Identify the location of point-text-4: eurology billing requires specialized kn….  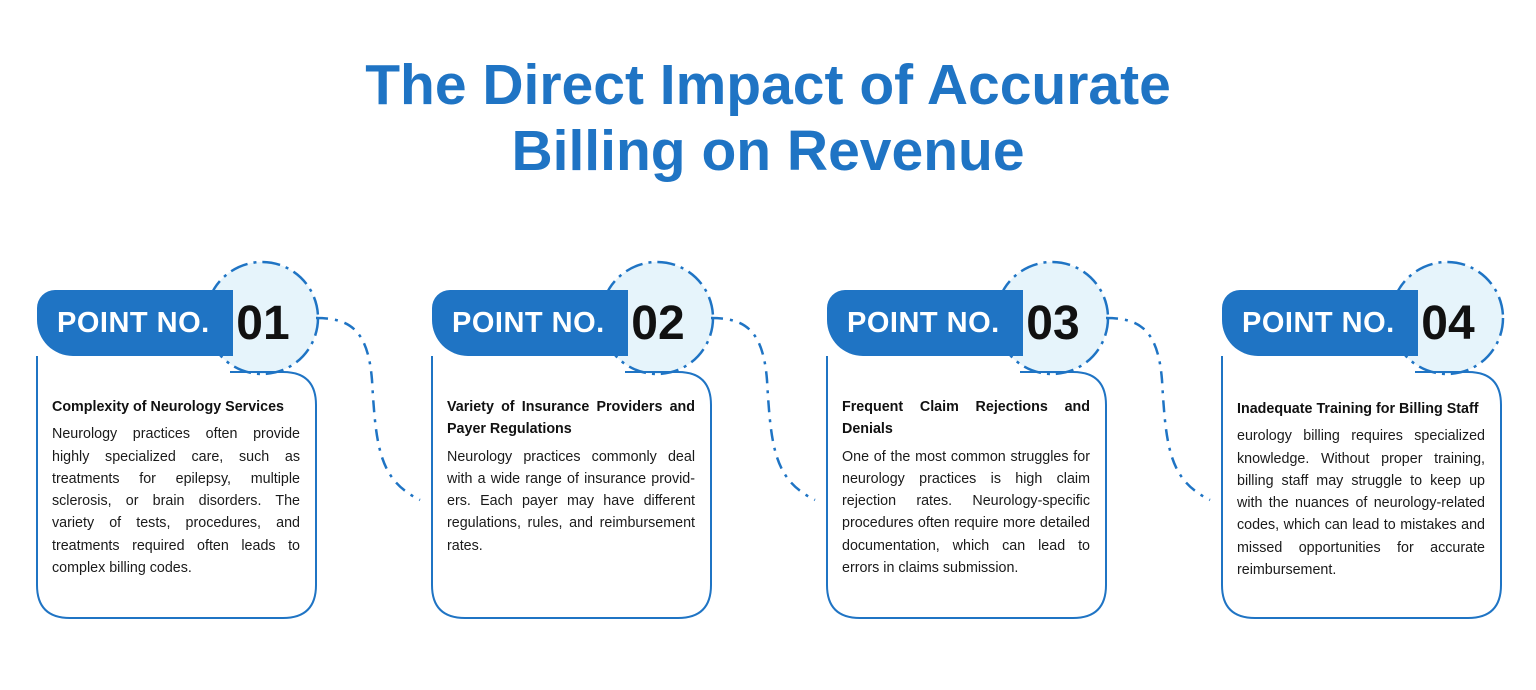
(1361, 503).